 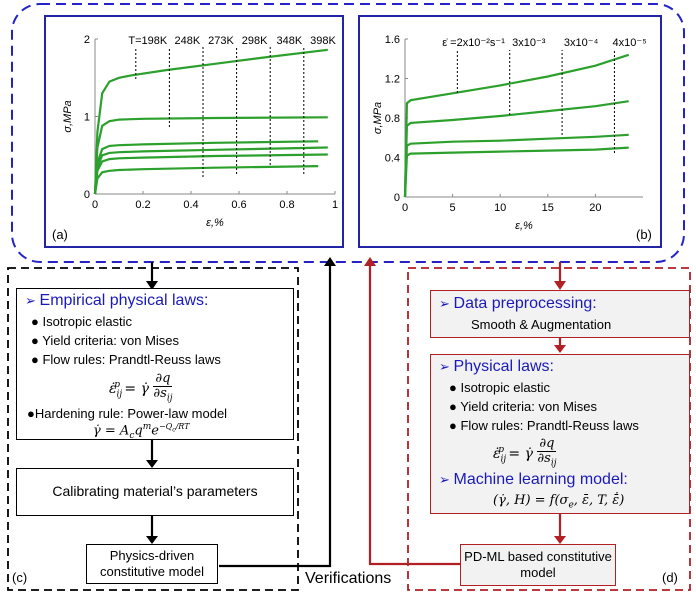 What do you see at coordinates (541, 324) in the screenshot?
I see `data-preprocessing-sub: Smooth & Augmentation` at bounding box center [541, 324].